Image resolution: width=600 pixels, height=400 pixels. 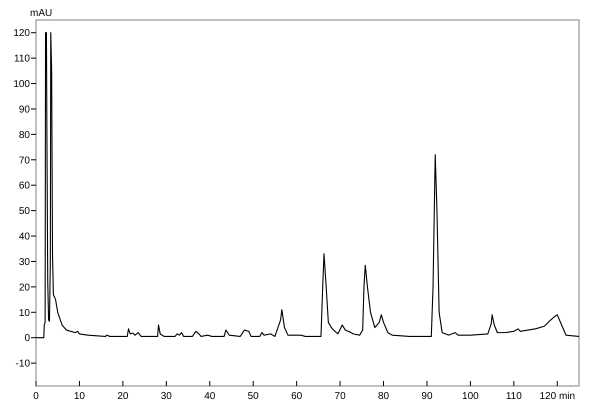 What do you see at coordinates (557, 395) in the screenshot?
I see `x-tick-label: 120 min` at bounding box center [557, 395].